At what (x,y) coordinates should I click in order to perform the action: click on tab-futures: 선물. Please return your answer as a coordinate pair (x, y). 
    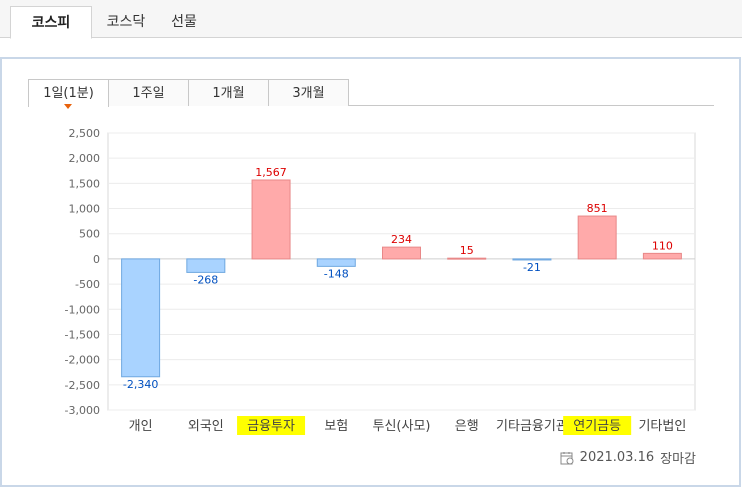
    Looking at the image, I should click on (184, 22).